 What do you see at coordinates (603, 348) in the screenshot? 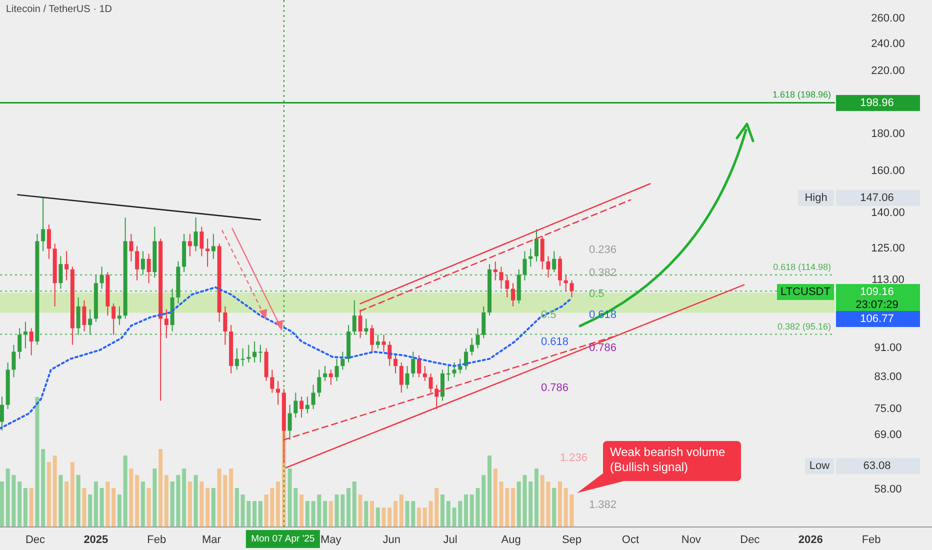
I see `annotation: 0.786` at bounding box center [603, 348].